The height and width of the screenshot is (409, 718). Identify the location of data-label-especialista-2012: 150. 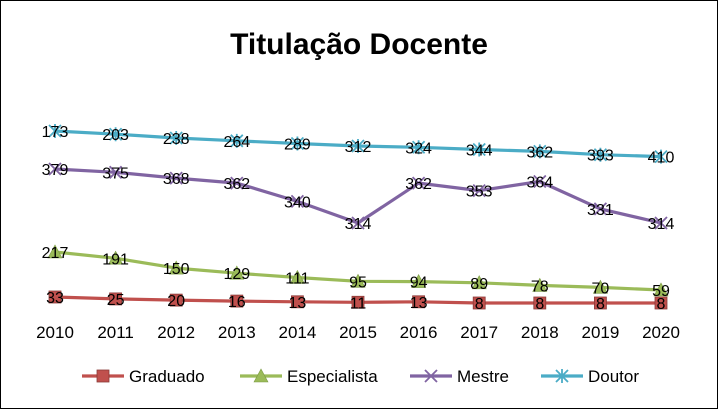
(176, 269).